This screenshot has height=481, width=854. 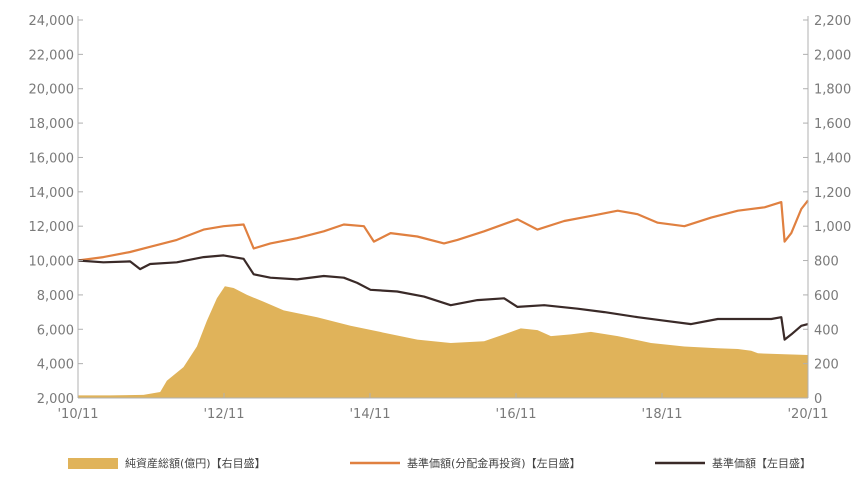 What do you see at coordinates (661, 414) in the screenshot?
I see `x-tick-label: '18/11` at bounding box center [661, 414].